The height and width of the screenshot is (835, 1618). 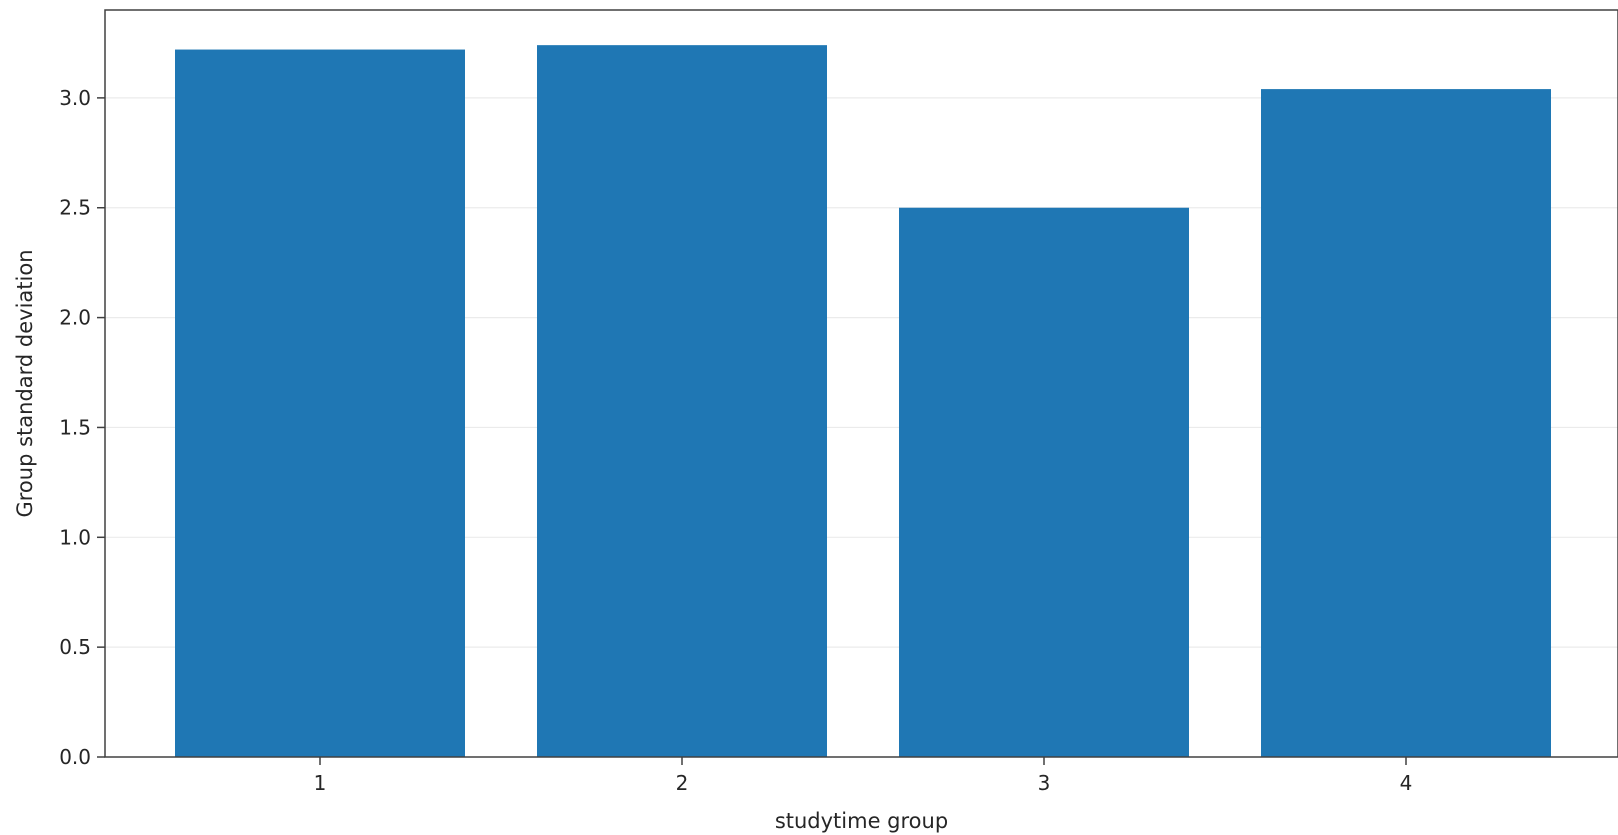 I want to click on x-tick-label: 4, so click(x=1406, y=783).